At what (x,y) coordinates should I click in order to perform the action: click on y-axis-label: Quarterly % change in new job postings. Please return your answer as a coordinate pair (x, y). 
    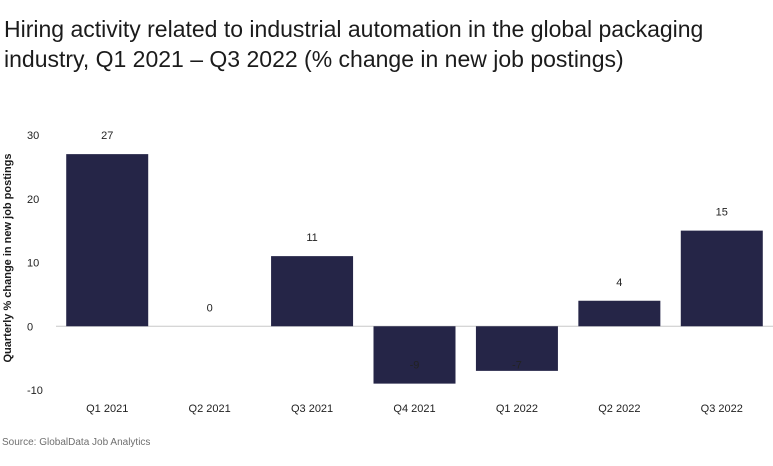
    Looking at the image, I should click on (8, 257).